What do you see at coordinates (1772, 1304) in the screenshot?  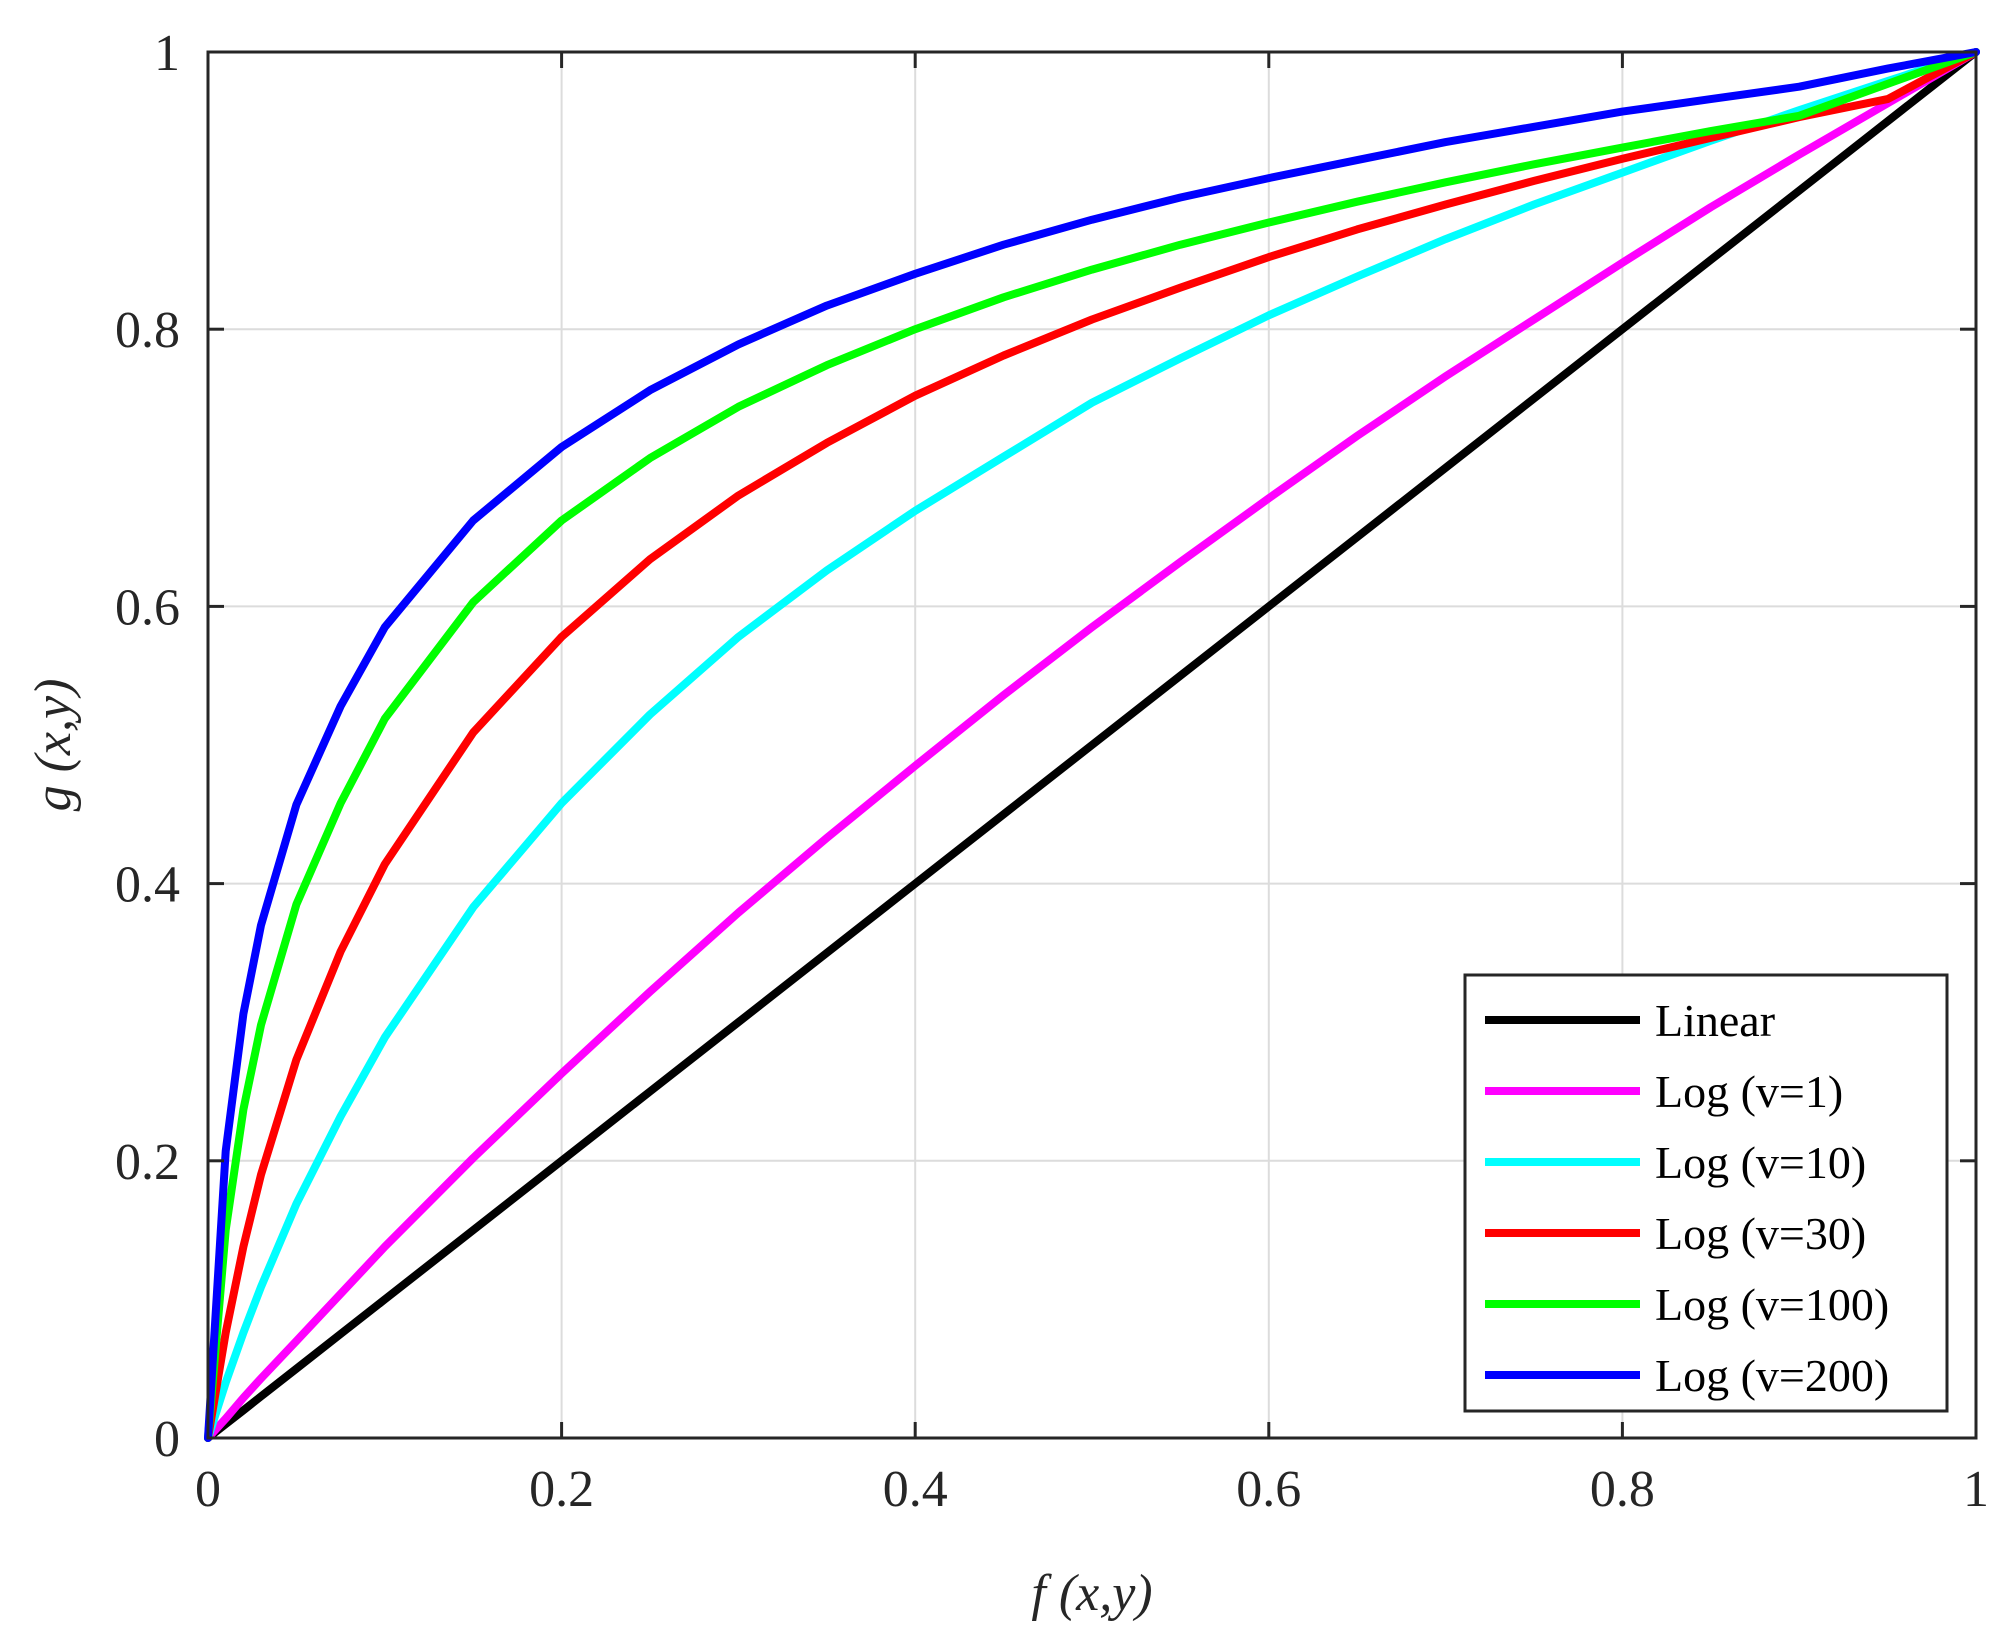 I see `legend-label-4: Log (v=100)` at bounding box center [1772, 1304].